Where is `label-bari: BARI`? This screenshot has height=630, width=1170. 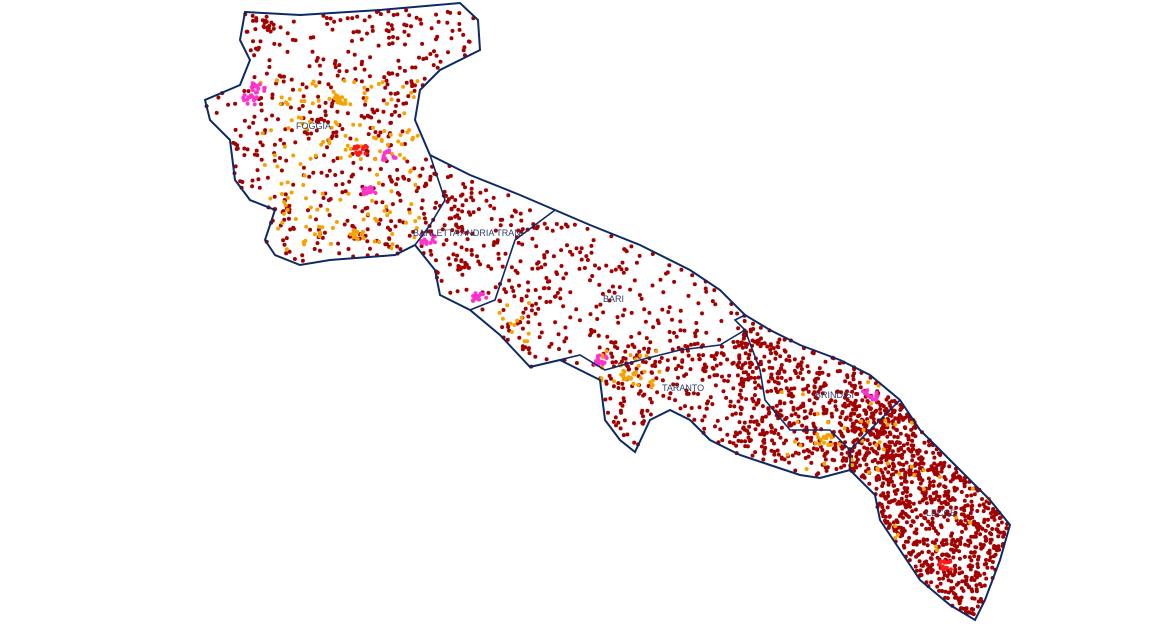 label-bari: BARI is located at coordinates (613, 299).